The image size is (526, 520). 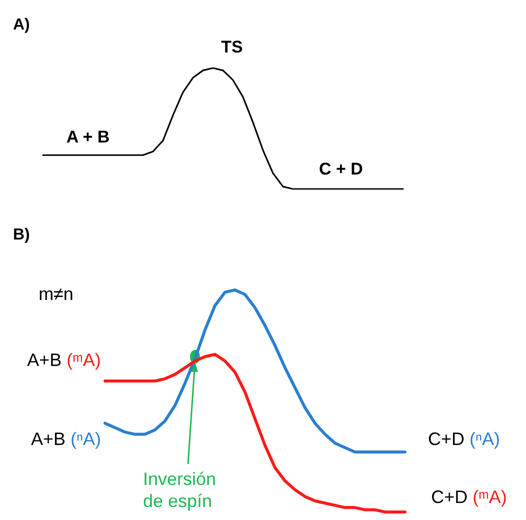 What do you see at coordinates (64, 360) in the screenshot?
I see `annotation: A+B (ᵐA)` at bounding box center [64, 360].